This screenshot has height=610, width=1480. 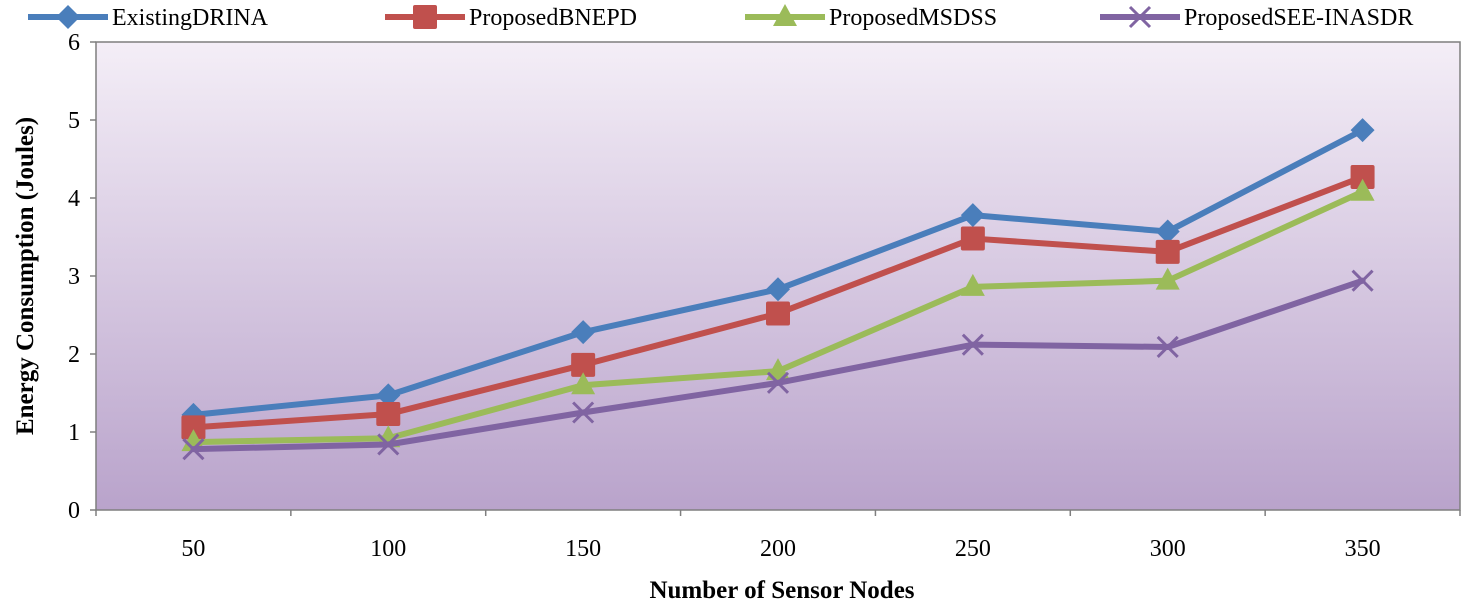 What do you see at coordinates (778, 549) in the screenshot?
I see `x-tick-label: 200` at bounding box center [778, 549].